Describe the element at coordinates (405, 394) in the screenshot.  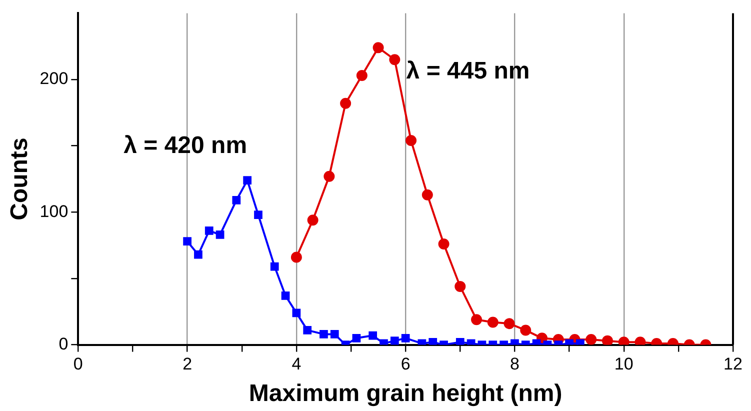
I see `x-axis-title: Maximum grain height (nm)` at that location.